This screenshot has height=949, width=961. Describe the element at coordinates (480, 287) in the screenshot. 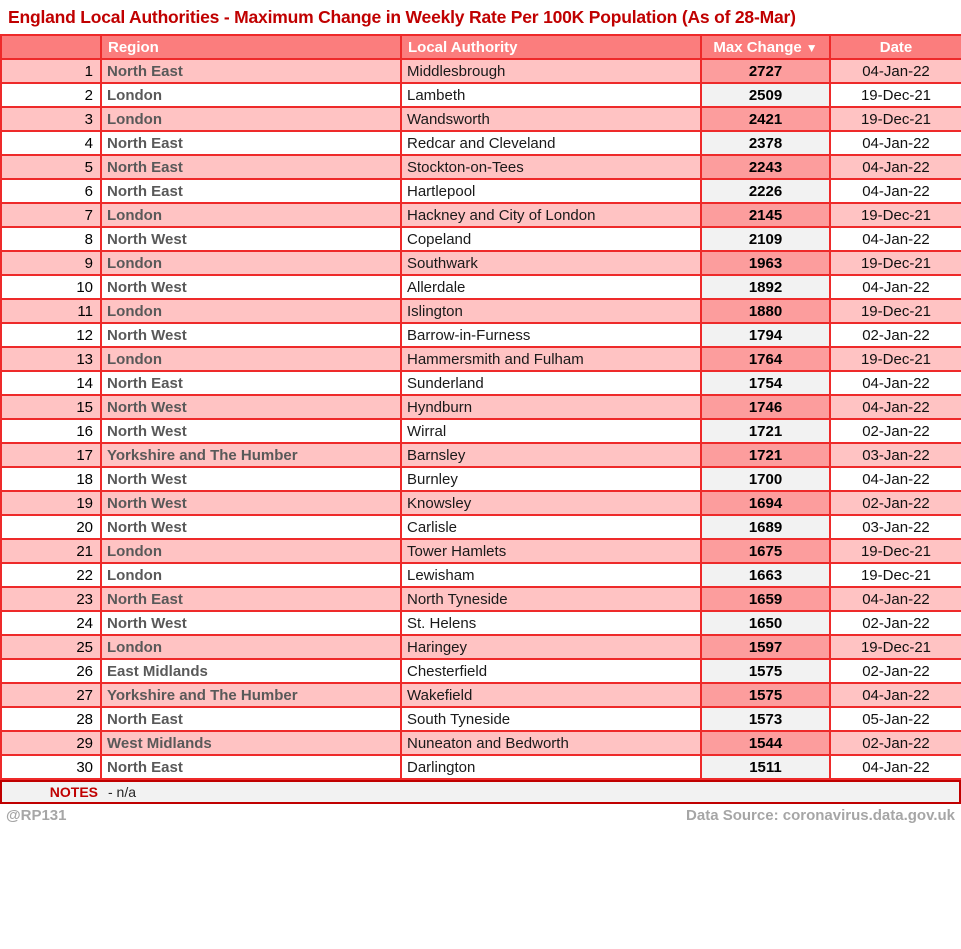

I see `table-row: 10 North West Allerdale 1892 04-Jan-22` at that location.